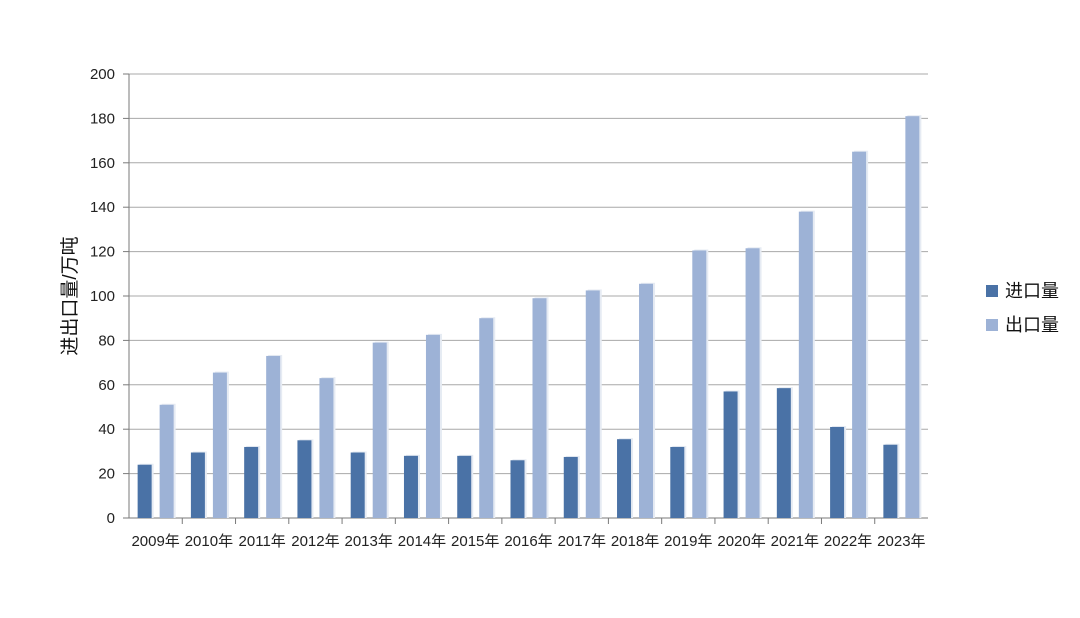  Describe the element at coordinates (901, 541) in the screenshot. I see `x-tick-label: 2023年` at that location.